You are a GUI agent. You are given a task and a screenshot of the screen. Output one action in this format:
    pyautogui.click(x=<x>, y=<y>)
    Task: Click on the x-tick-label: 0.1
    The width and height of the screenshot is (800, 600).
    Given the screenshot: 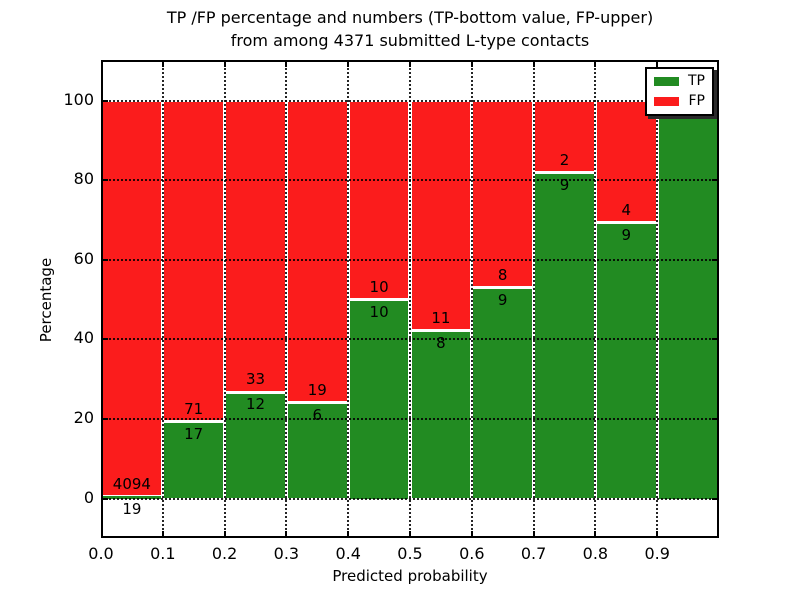 What is the action you would take?
    pyautogui.click(x=163, y=553)
    